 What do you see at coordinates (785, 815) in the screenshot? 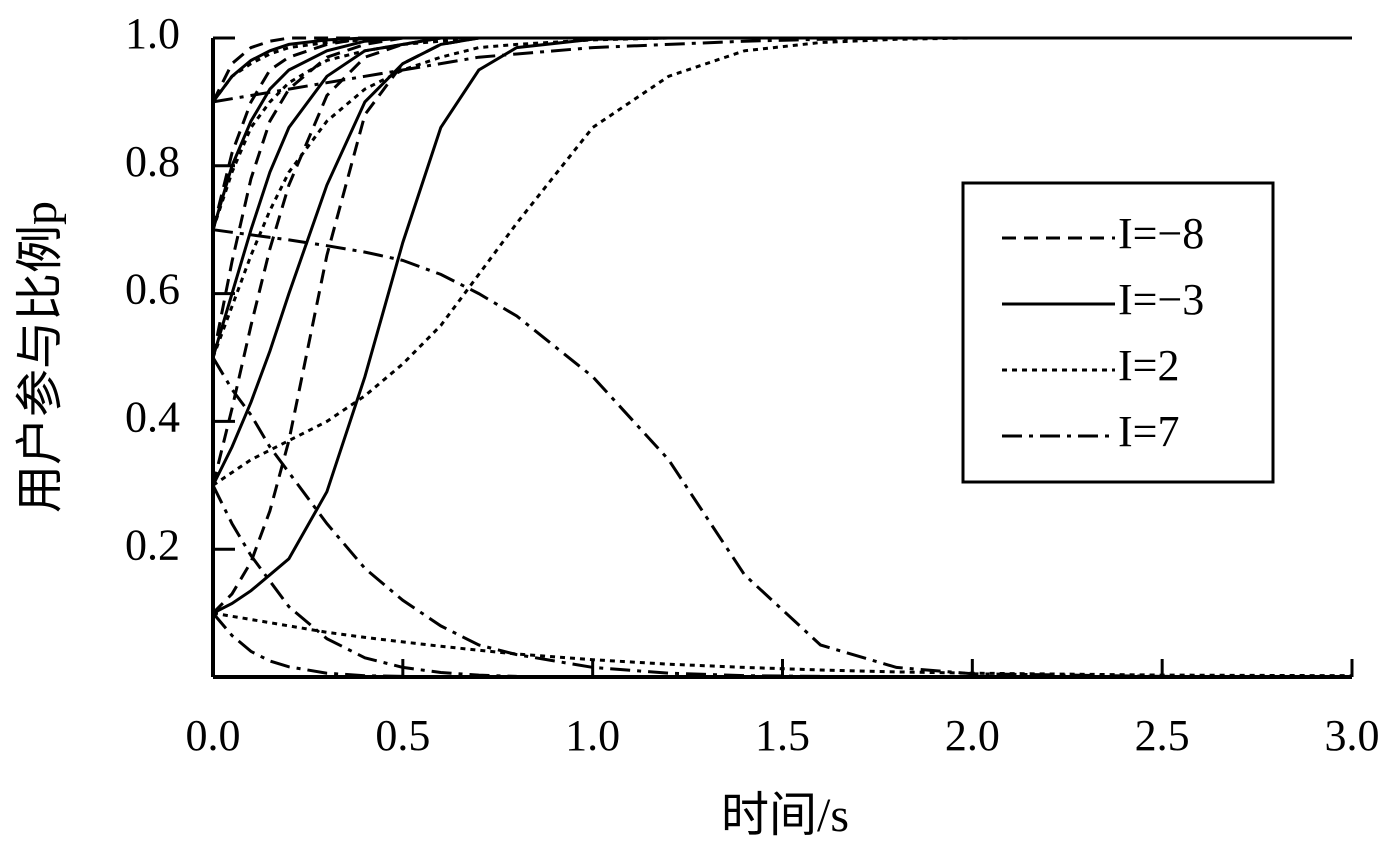
I see `x-axis-title: 时间/s` at bounding box center [785, 815].